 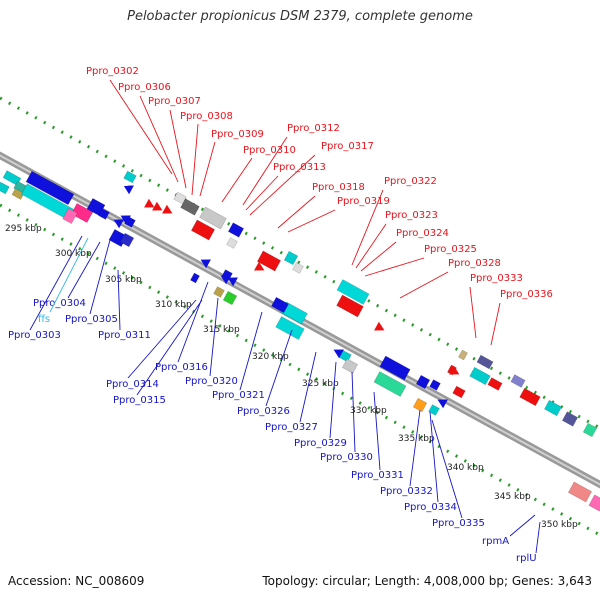 I want to click on reverse-gene-label: Ppro_0321, so click(x=238, y=395).